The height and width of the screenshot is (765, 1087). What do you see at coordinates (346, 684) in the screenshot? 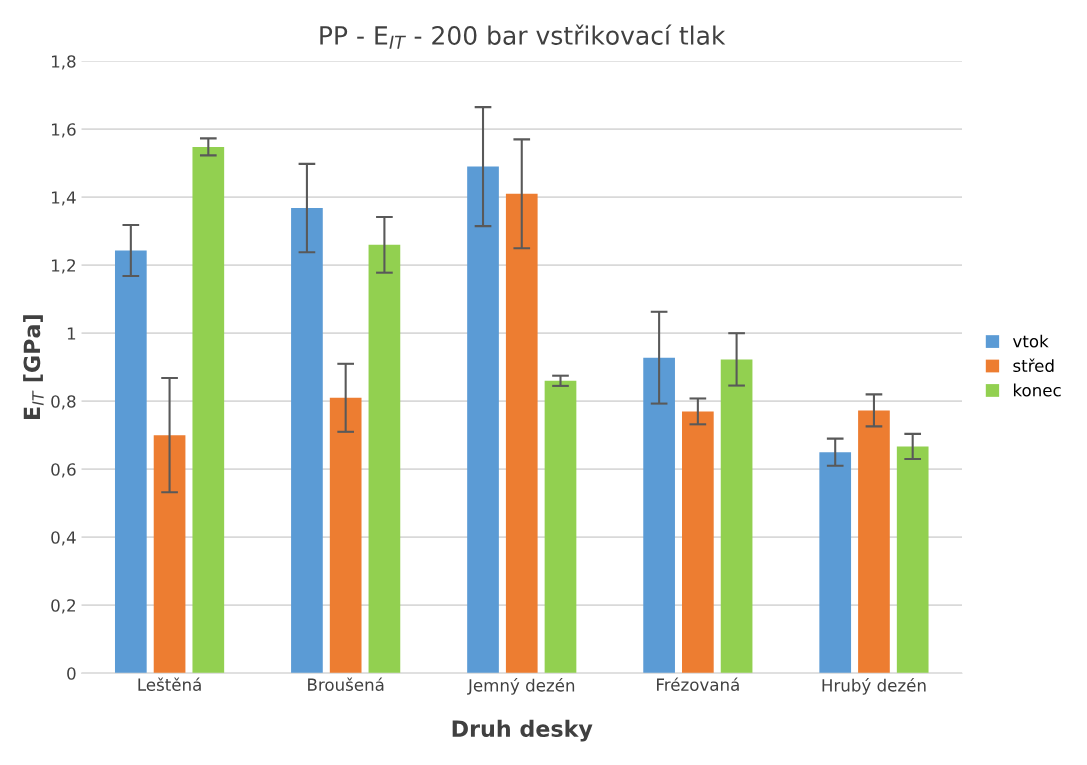
I see `x-tick-label: Broušená` at bounding box center [346, 684].